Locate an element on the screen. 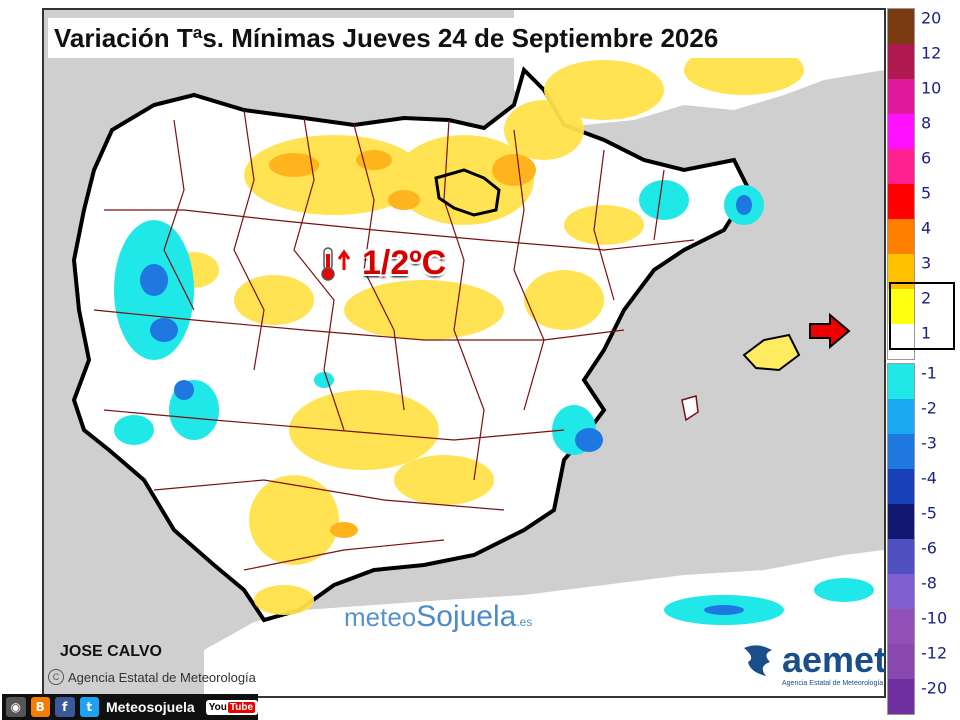 The image size is (960, 720). copyright-credit: C Agencia Estatal de Meteorología is located at coordinates (152, 677).